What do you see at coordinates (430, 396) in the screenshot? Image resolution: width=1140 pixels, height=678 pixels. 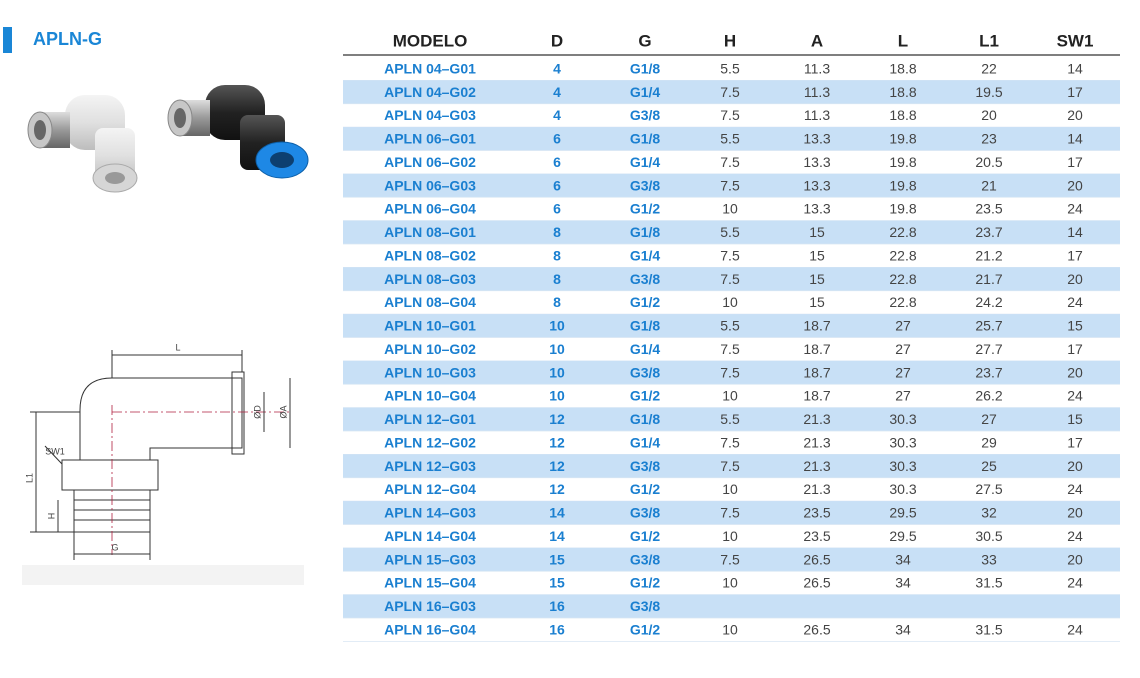 I see `cell: APLN 10–G04` at bounding box center [430, 396].